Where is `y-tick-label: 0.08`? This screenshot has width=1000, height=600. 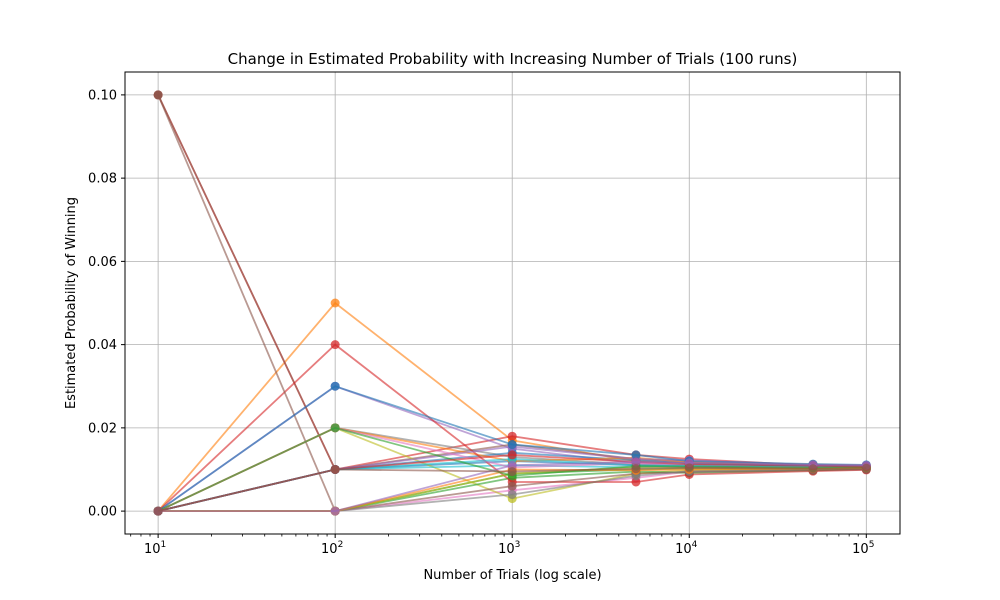 y-tick-label: 0.08 is located at coordinates (102, 179).